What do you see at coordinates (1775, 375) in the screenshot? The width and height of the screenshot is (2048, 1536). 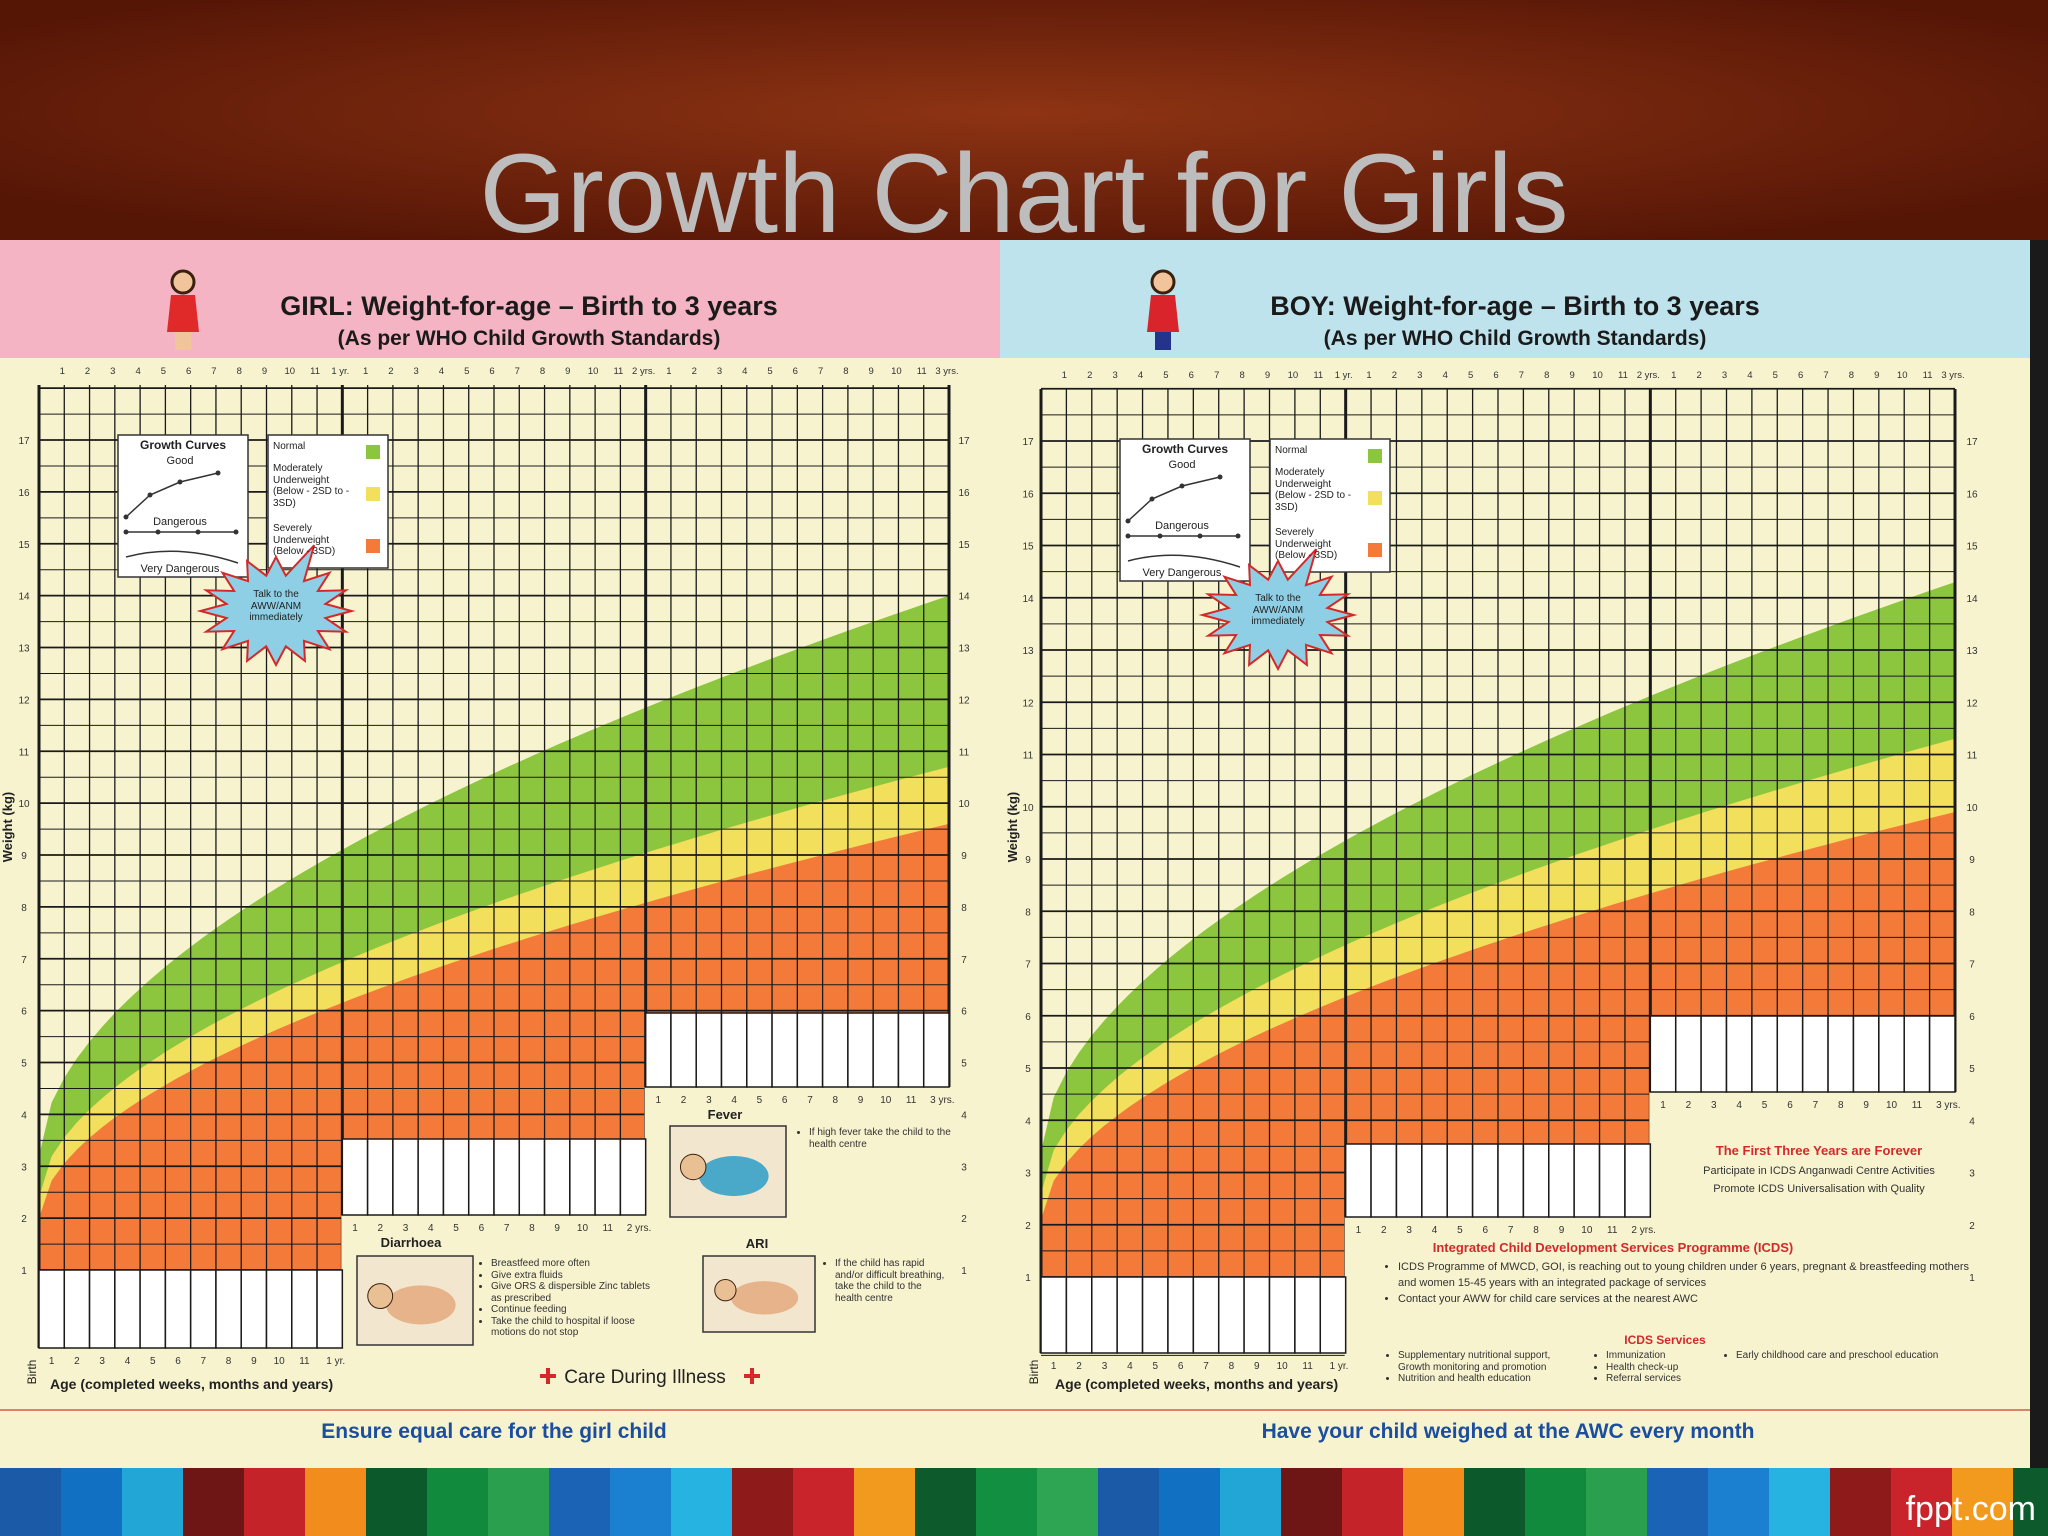 I see `month-tick-label: 5` at bounding box center [1775, 375].